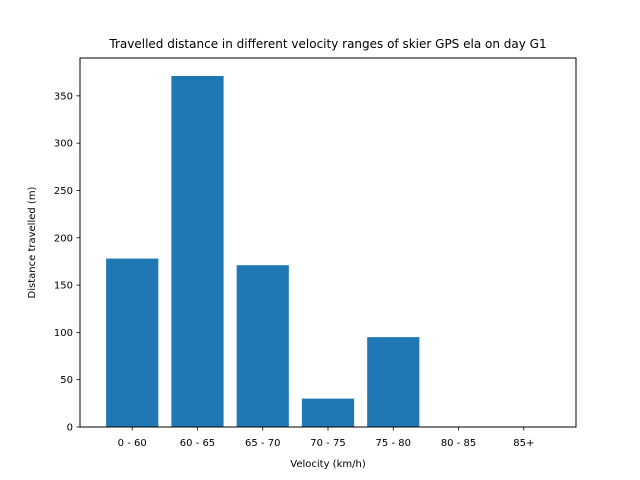  I want to click on y-tick-label: 50, so click(66, 380).